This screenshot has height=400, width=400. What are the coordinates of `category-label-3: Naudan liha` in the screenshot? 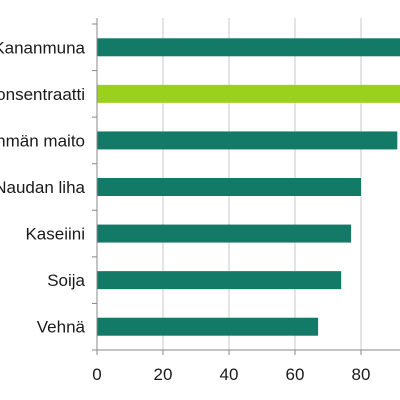 It's located at (43, 187).